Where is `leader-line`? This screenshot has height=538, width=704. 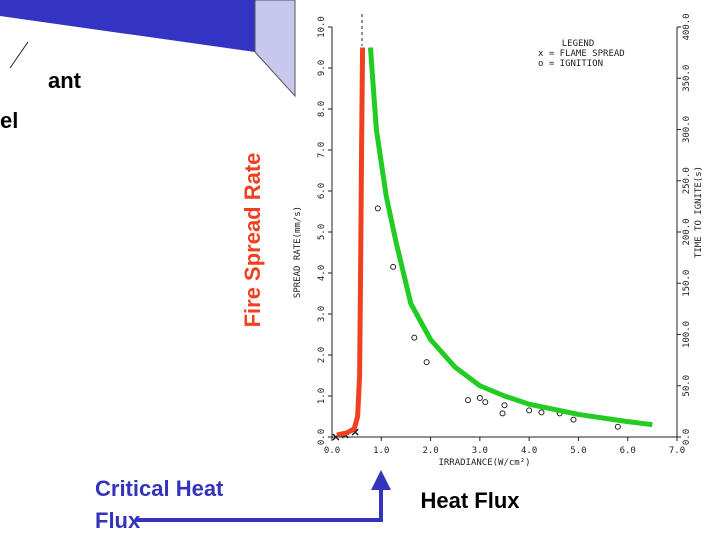 leader-line is located at coordinates (19, 55).